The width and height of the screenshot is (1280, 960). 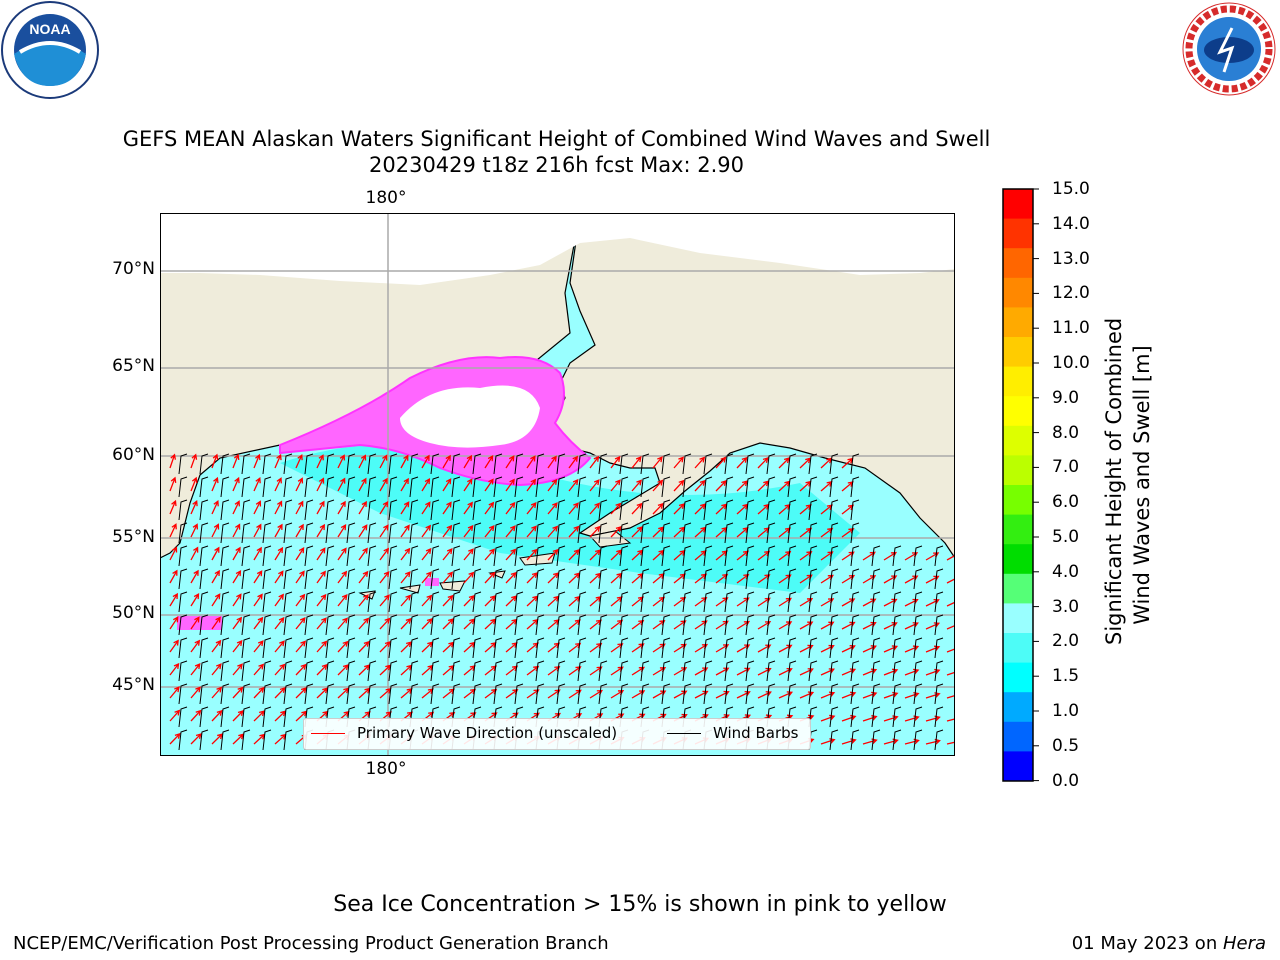 What do you see at coordinates (1071, 293) in the screenshot?
I see `colorbar-tick-label: 12.0` at bounding box center [1071, 293].